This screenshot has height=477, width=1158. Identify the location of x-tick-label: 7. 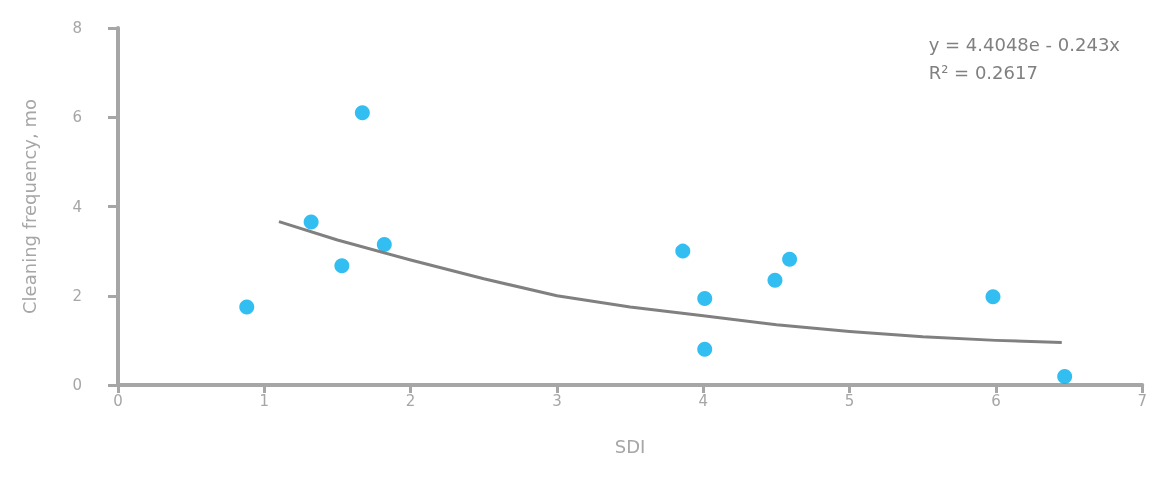
(1142, 400).